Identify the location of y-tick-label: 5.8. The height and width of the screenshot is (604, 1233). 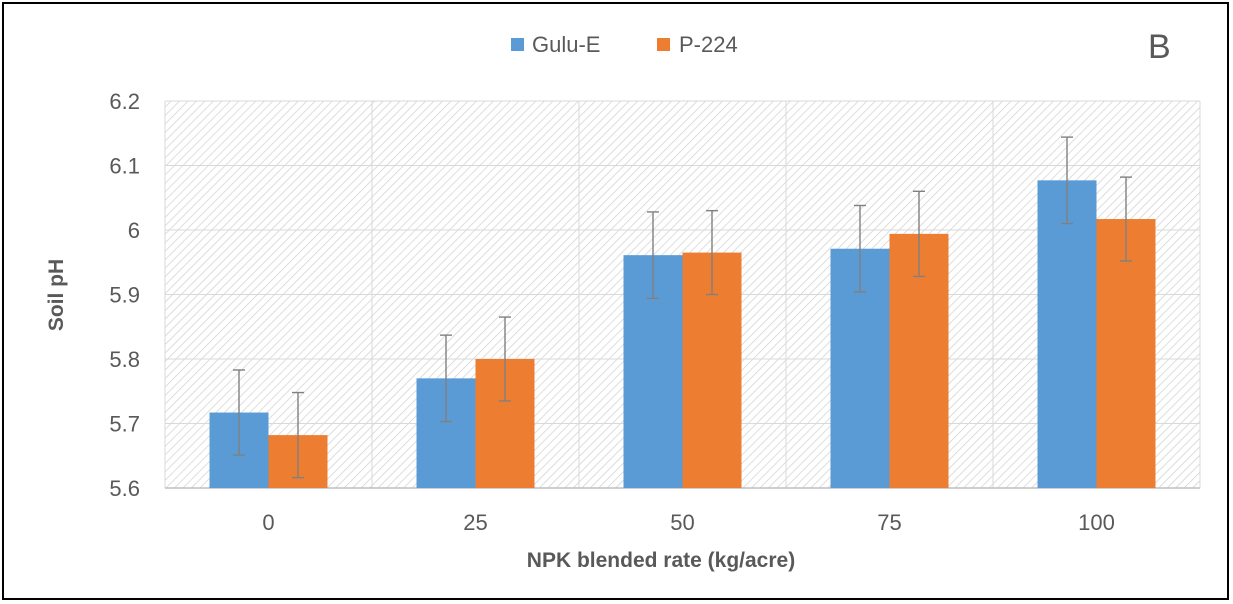
(124, 359).